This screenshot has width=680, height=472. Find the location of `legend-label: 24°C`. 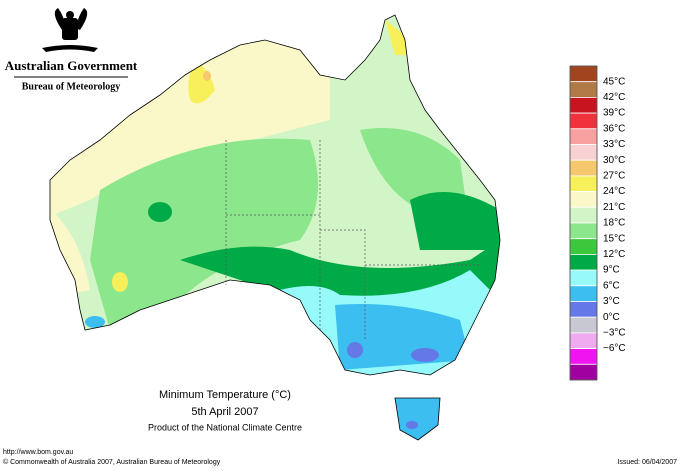

legend-label: 24°C is located at coordinates (614, 191).